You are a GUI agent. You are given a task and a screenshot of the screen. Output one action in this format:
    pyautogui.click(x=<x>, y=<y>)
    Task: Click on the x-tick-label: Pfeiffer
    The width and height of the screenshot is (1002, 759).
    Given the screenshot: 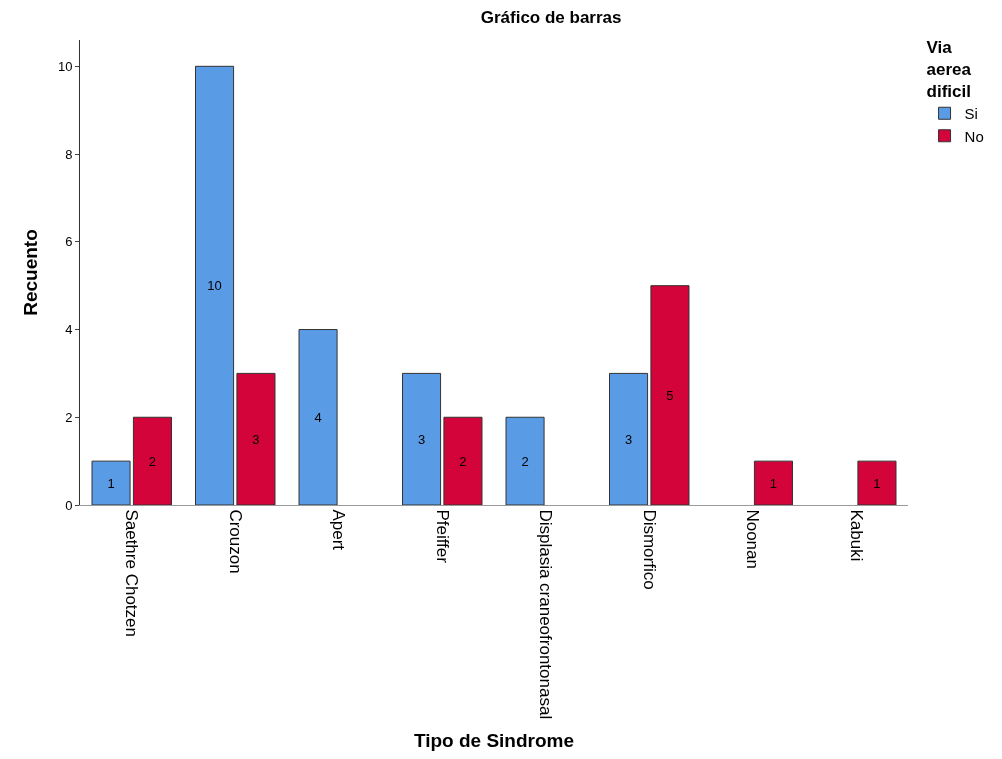 What is the action you would take?
    pyautogui.click(x=442, y=536)
    